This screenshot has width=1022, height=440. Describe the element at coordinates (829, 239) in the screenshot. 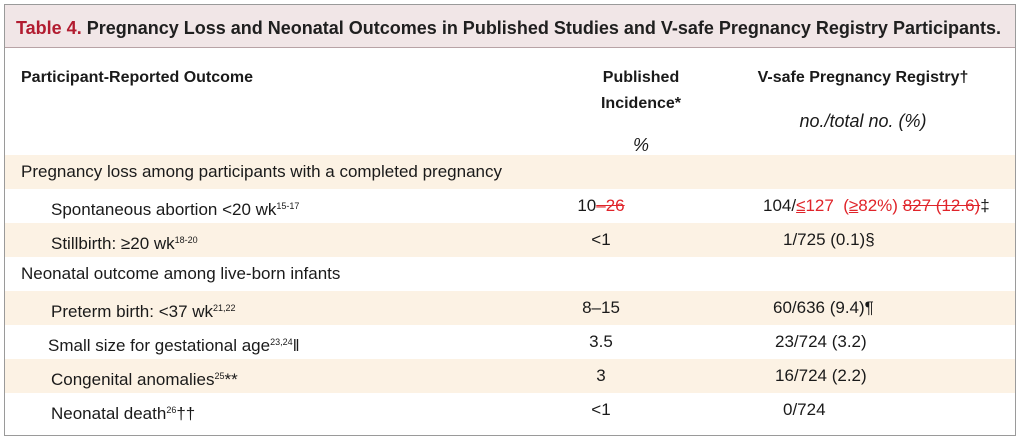

I see `registry-value: 1/725 (0.1)§` at that location.